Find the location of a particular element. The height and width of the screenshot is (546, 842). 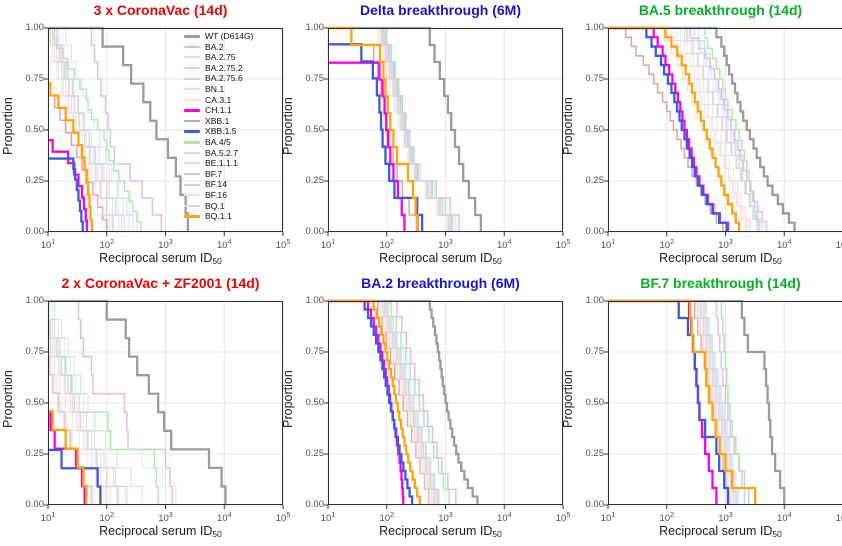

legend-item: WT (D614G) is located at coordinates (233, 36).